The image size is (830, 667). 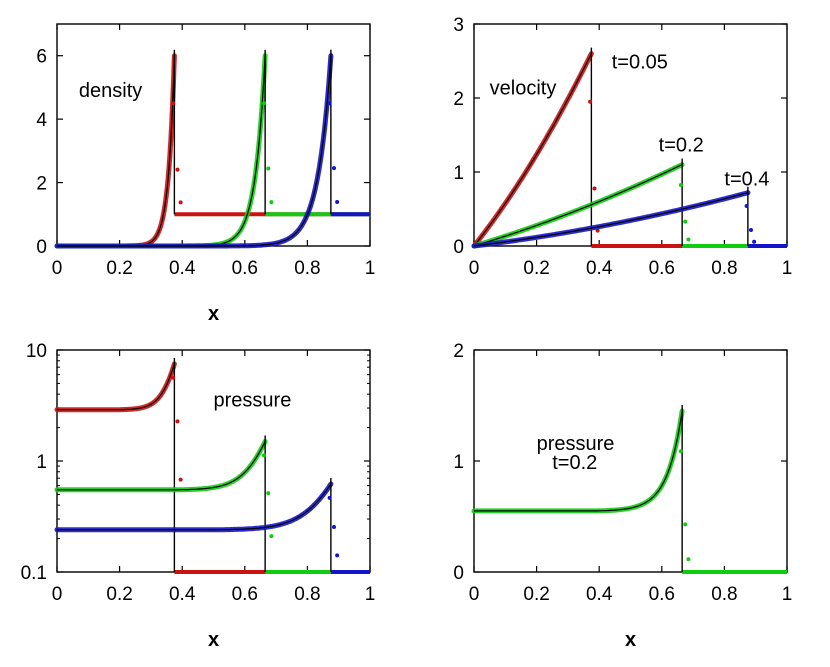 I want to click on annotation: t=0.4, so click(x=746, y=179).